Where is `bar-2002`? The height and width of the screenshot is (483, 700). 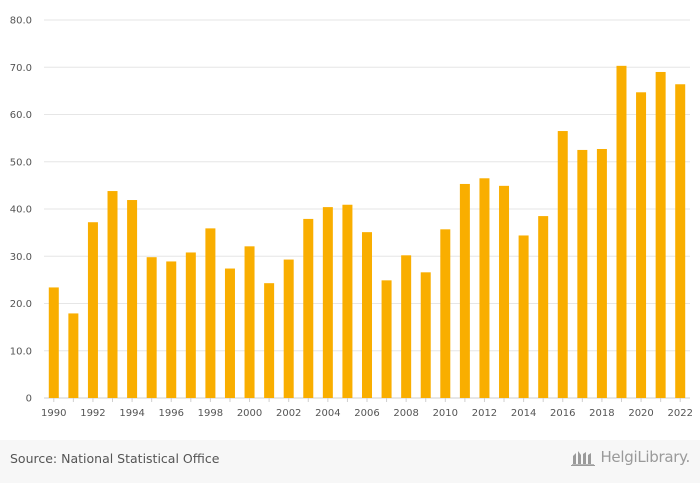 bar-2002 is located at coordinates (288, 328).